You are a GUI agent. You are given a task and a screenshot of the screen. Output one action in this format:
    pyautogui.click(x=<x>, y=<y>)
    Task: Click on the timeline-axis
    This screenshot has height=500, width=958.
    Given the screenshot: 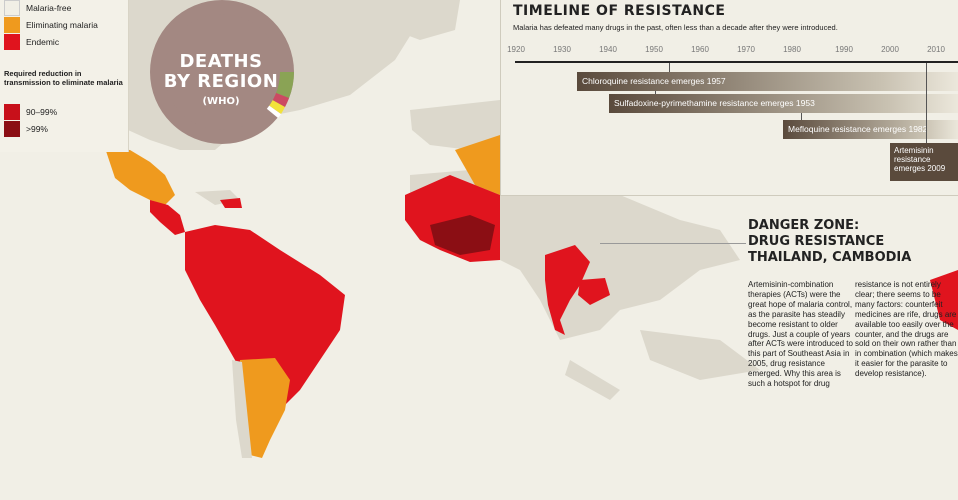 What is the action you would take?
    pyautogui.click(x=736, y=62)
    